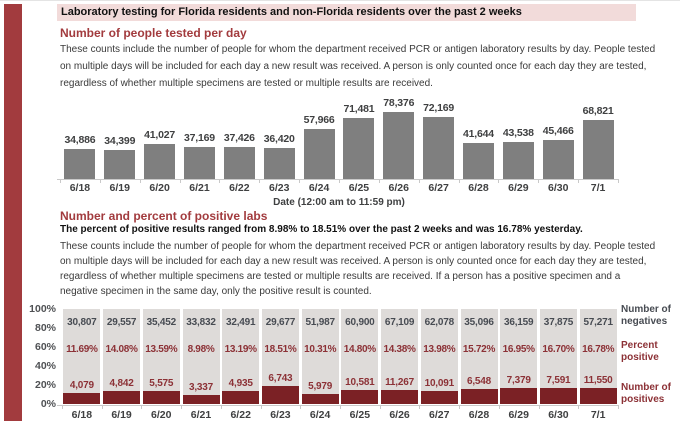 Image resolution: width=680 pixels, height=421 pixels. Describe the element at coordinates (598, 322) in the screenshot. I see `negatives-count-label: 57,271` at that location.